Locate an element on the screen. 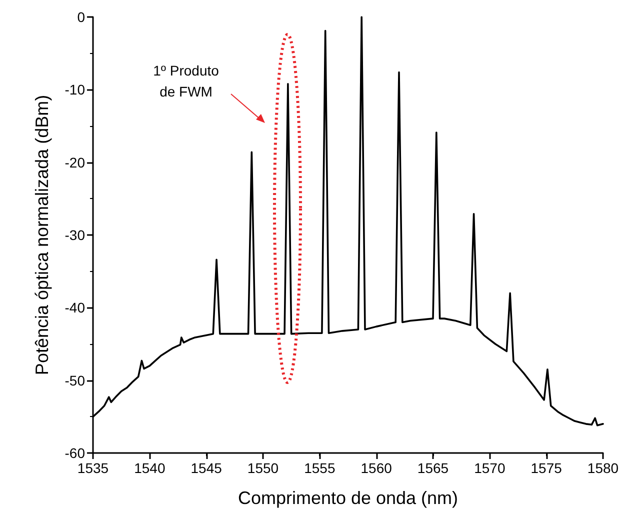 Image resolution: width=635 pixels, height=518 pixels. x-tick-label: 1555 is located at coordinates (320, 468).